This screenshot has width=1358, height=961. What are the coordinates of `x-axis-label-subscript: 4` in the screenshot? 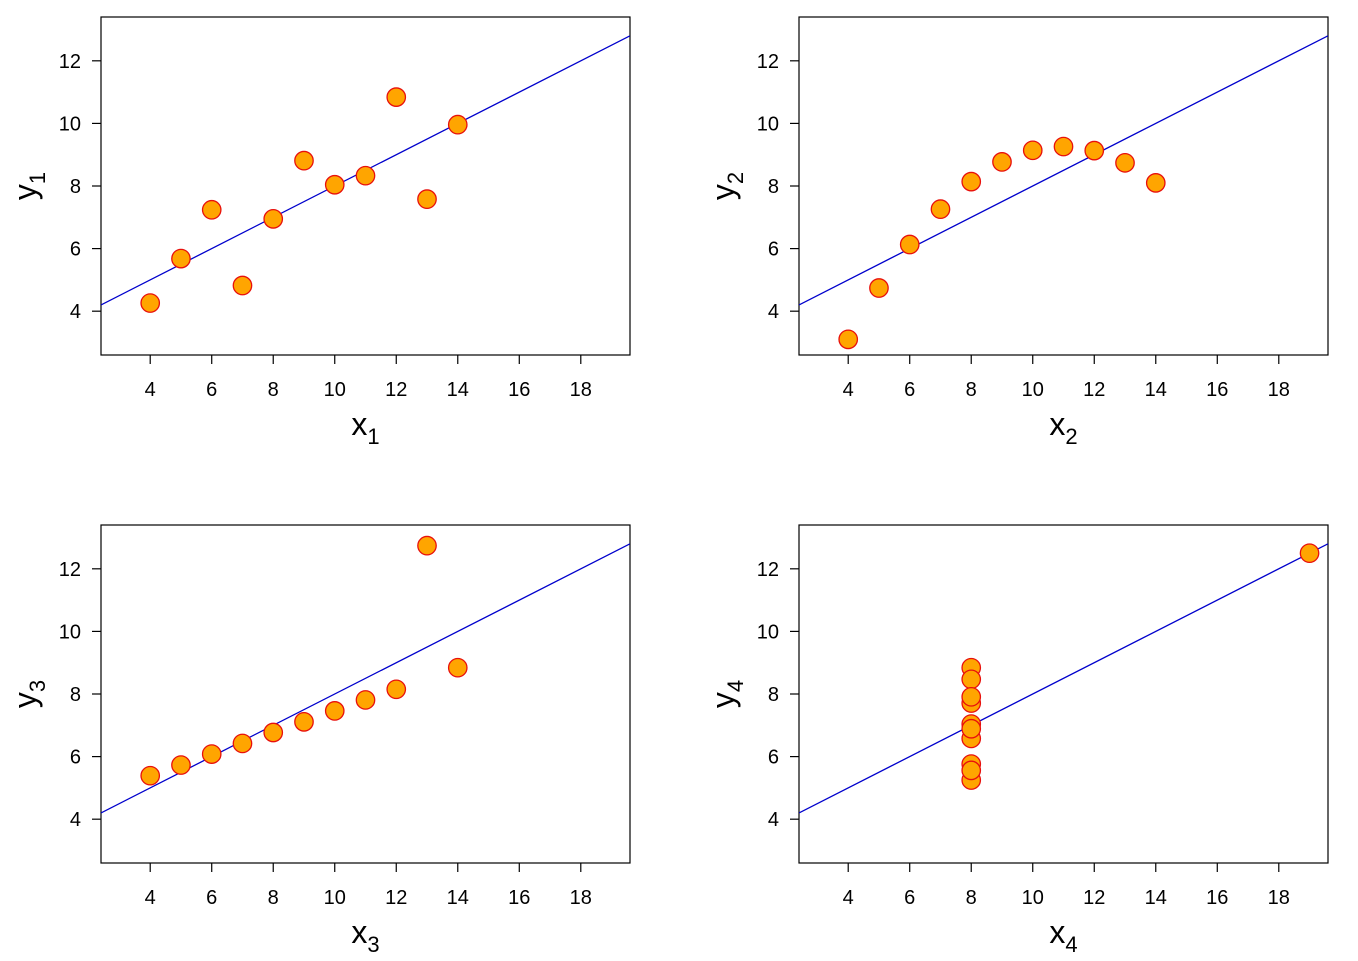 It's located at (1071, 944).